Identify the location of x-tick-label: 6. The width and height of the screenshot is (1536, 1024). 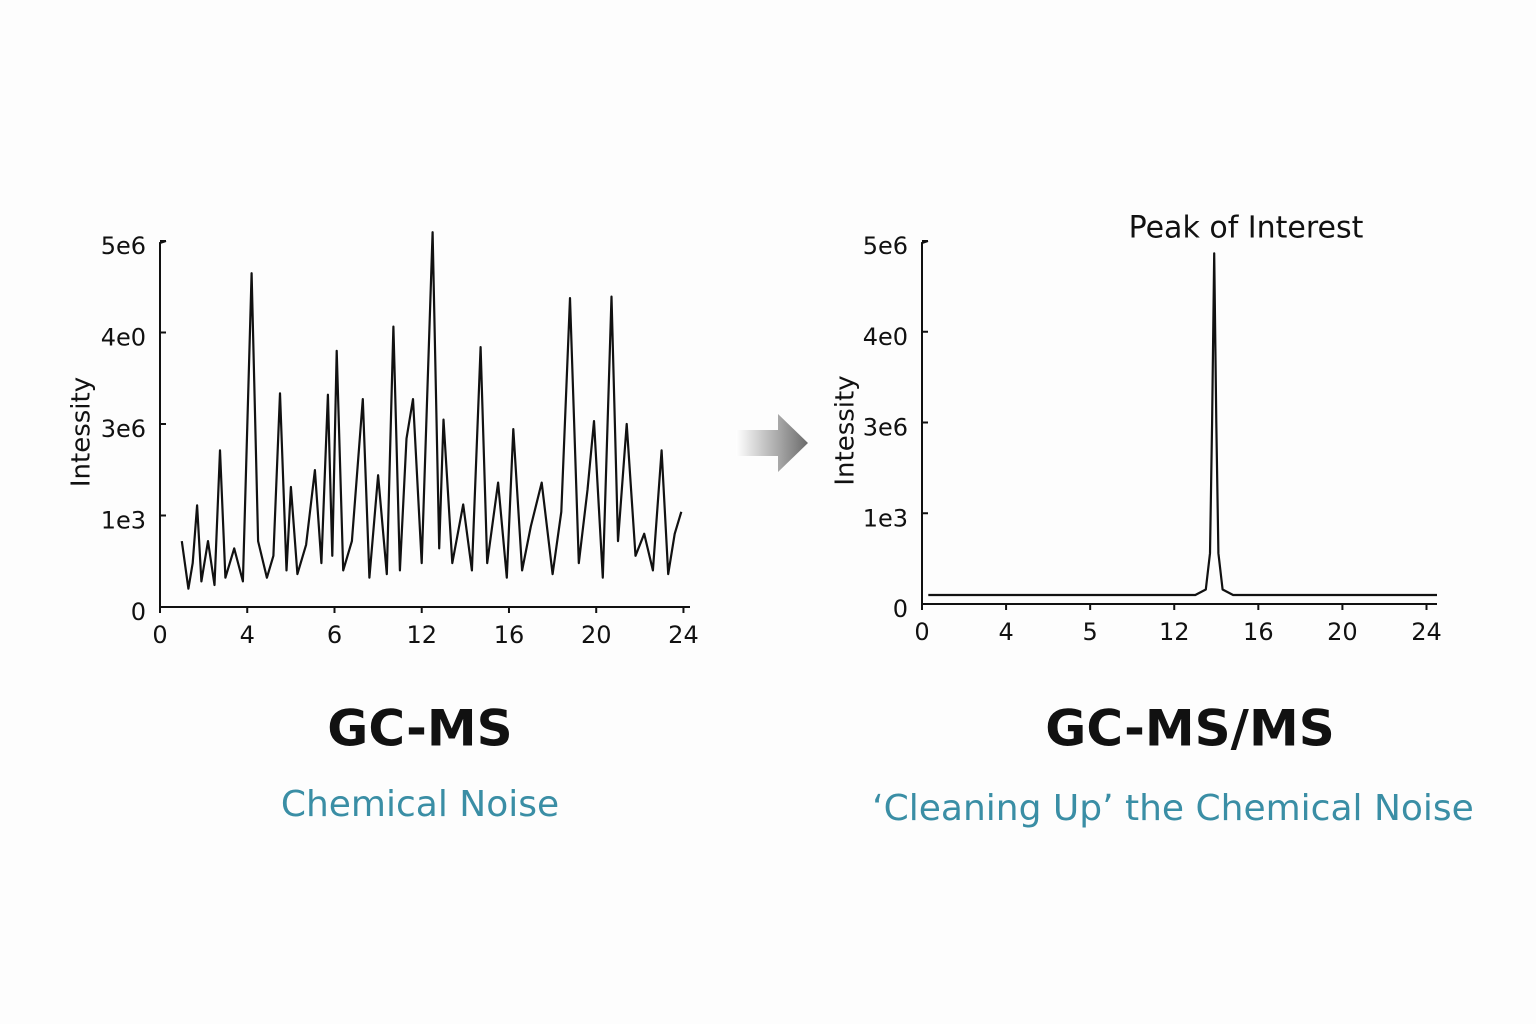
(334, 635).